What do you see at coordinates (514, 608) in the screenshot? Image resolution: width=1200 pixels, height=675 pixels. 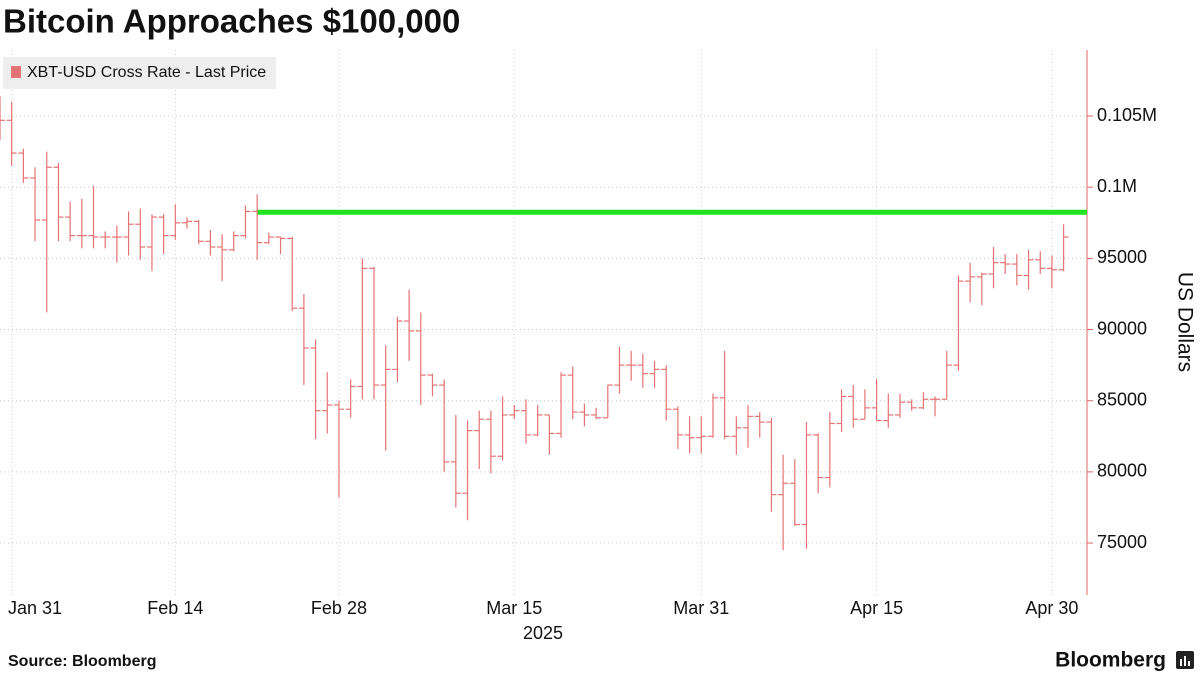 I see `x-tick-label: Mar 15` at bounding box center [514, 608].